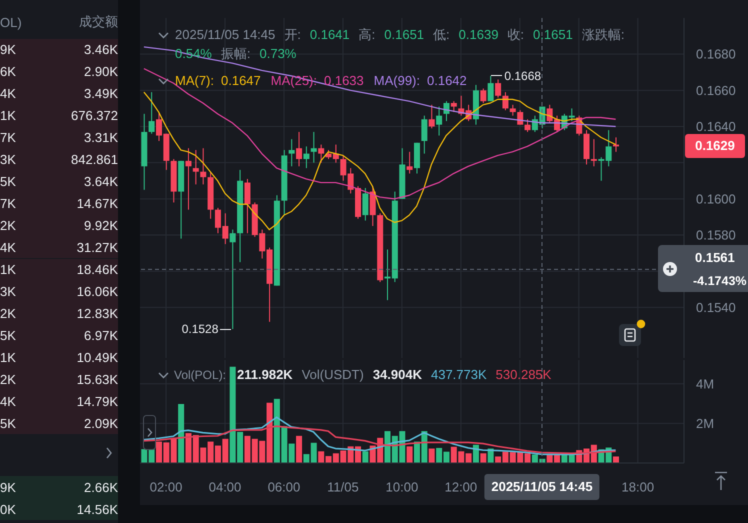 The width and height of the screenshot is (748, 523). Describe the element at coordinates (97, 269) in the screenshot. I see `text: 18.46K` at that location.